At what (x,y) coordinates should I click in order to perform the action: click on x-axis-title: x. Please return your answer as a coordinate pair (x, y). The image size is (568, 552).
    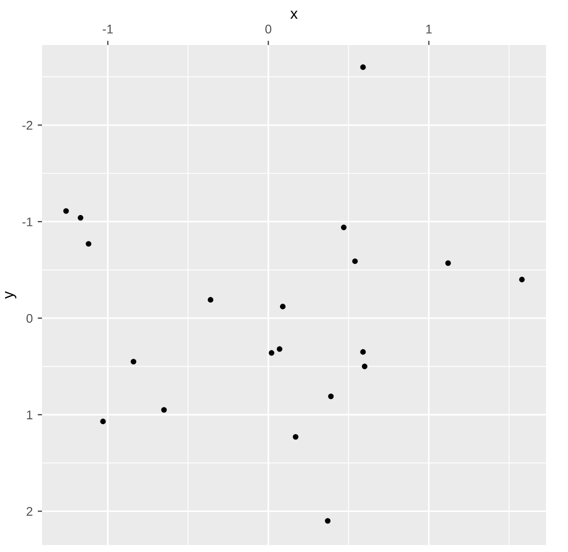
    Looking at the image, I should click on (294, 14).